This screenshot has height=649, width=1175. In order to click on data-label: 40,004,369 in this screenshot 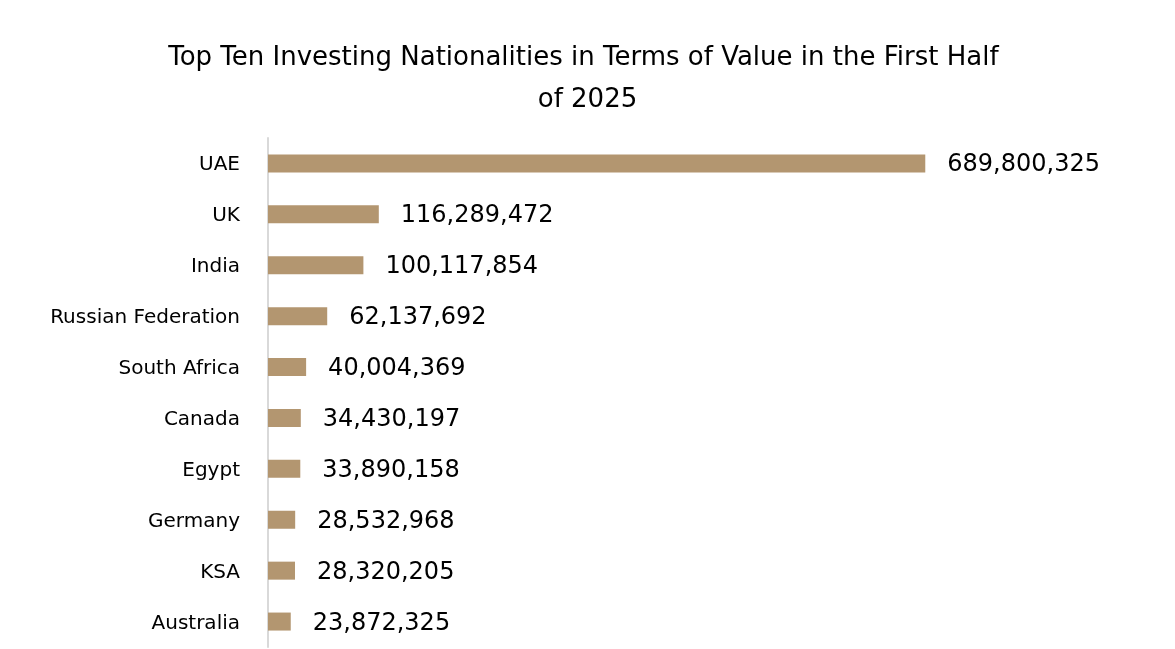, I will do `click(397, 367)`.